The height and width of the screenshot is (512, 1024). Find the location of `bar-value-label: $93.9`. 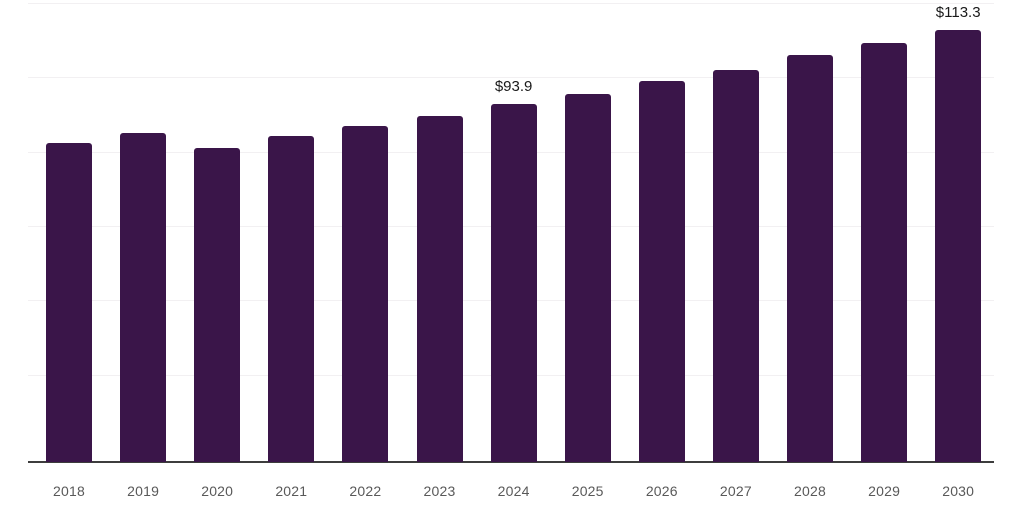

bar-value-label: $93.9 is located at coordinates (513, 86).